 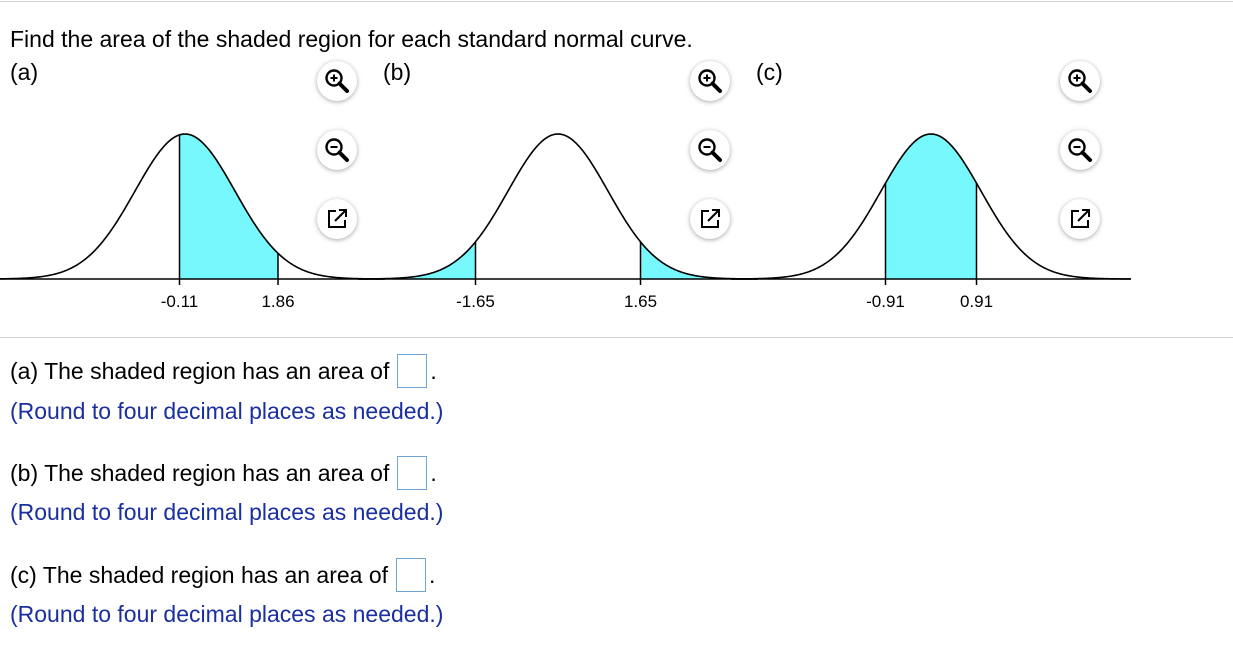 I want to click on tick-label-c-left: -0.91, so click(x=885, y=301).